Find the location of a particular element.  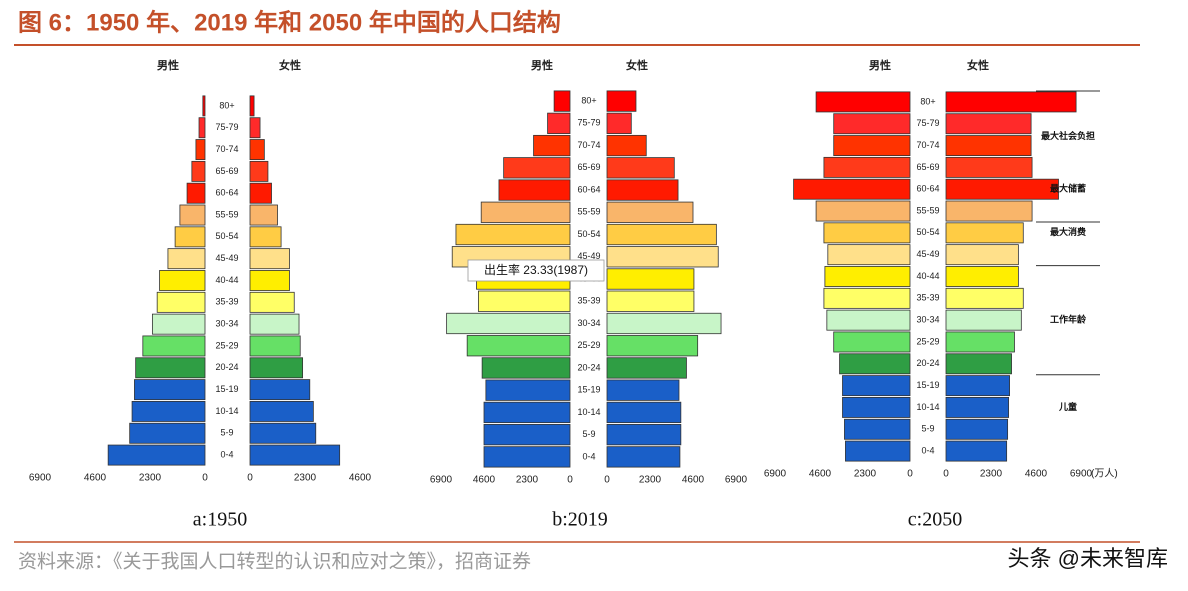

age-label: 40-44 is located at coordinates (226, 280).